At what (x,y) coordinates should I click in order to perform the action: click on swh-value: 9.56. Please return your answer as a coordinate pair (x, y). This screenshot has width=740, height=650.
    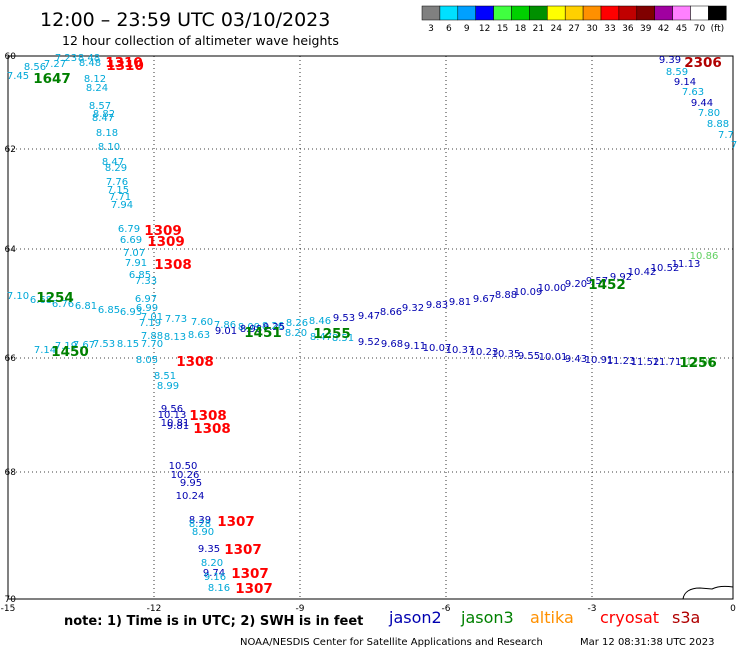
    Looking at the image, I should click on (172, 409).